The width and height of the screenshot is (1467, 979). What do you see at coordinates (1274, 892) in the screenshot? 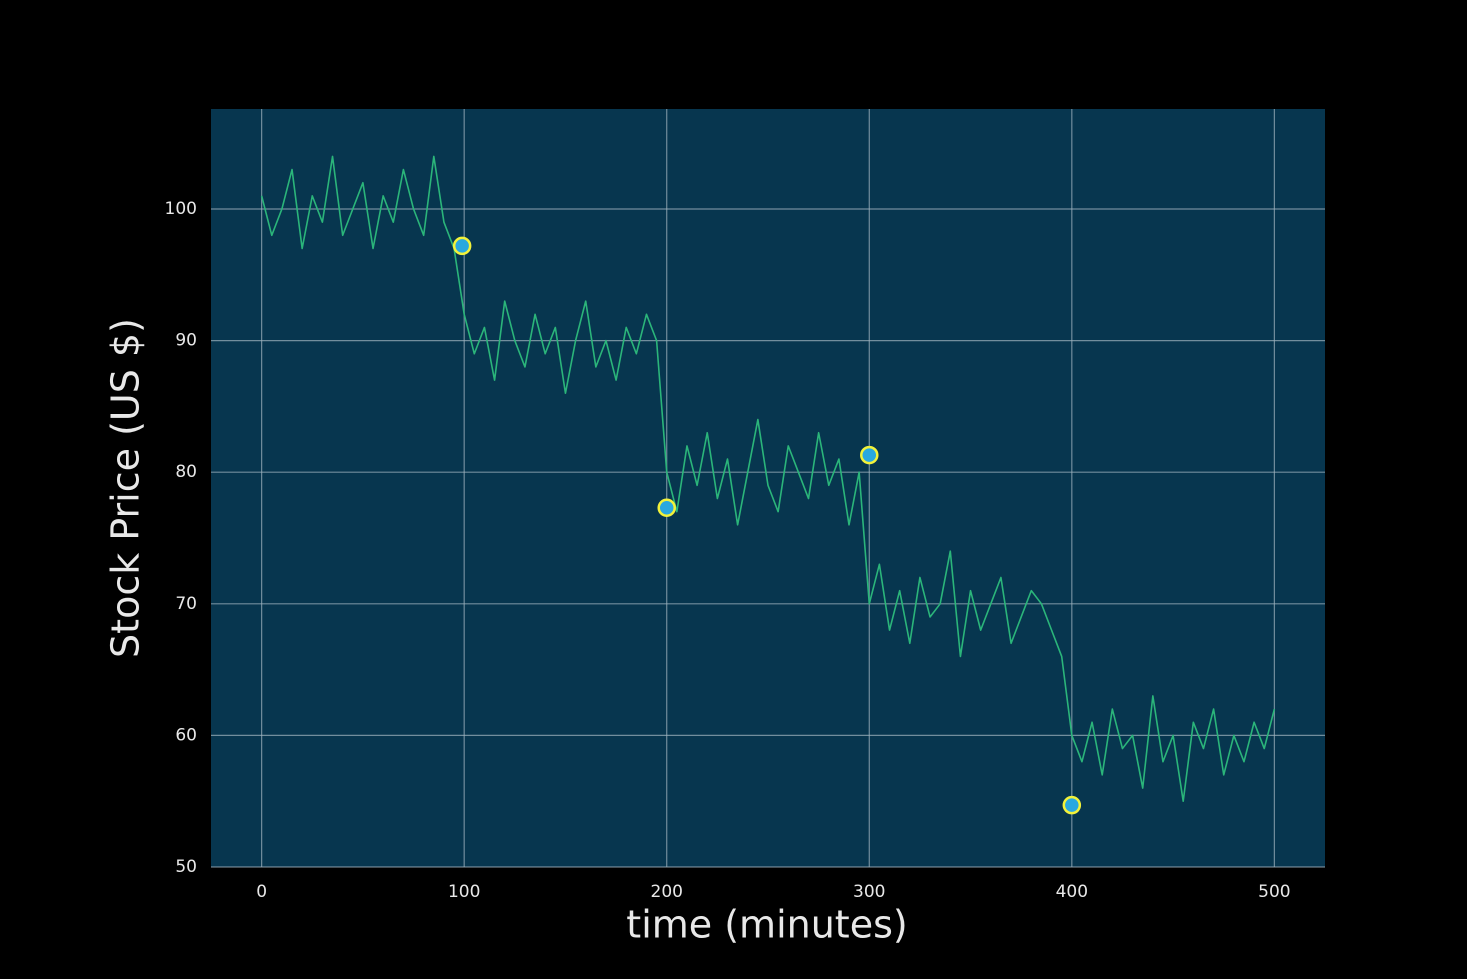
I see `x-tick-label: 500` at bounding box center [1274, 892].